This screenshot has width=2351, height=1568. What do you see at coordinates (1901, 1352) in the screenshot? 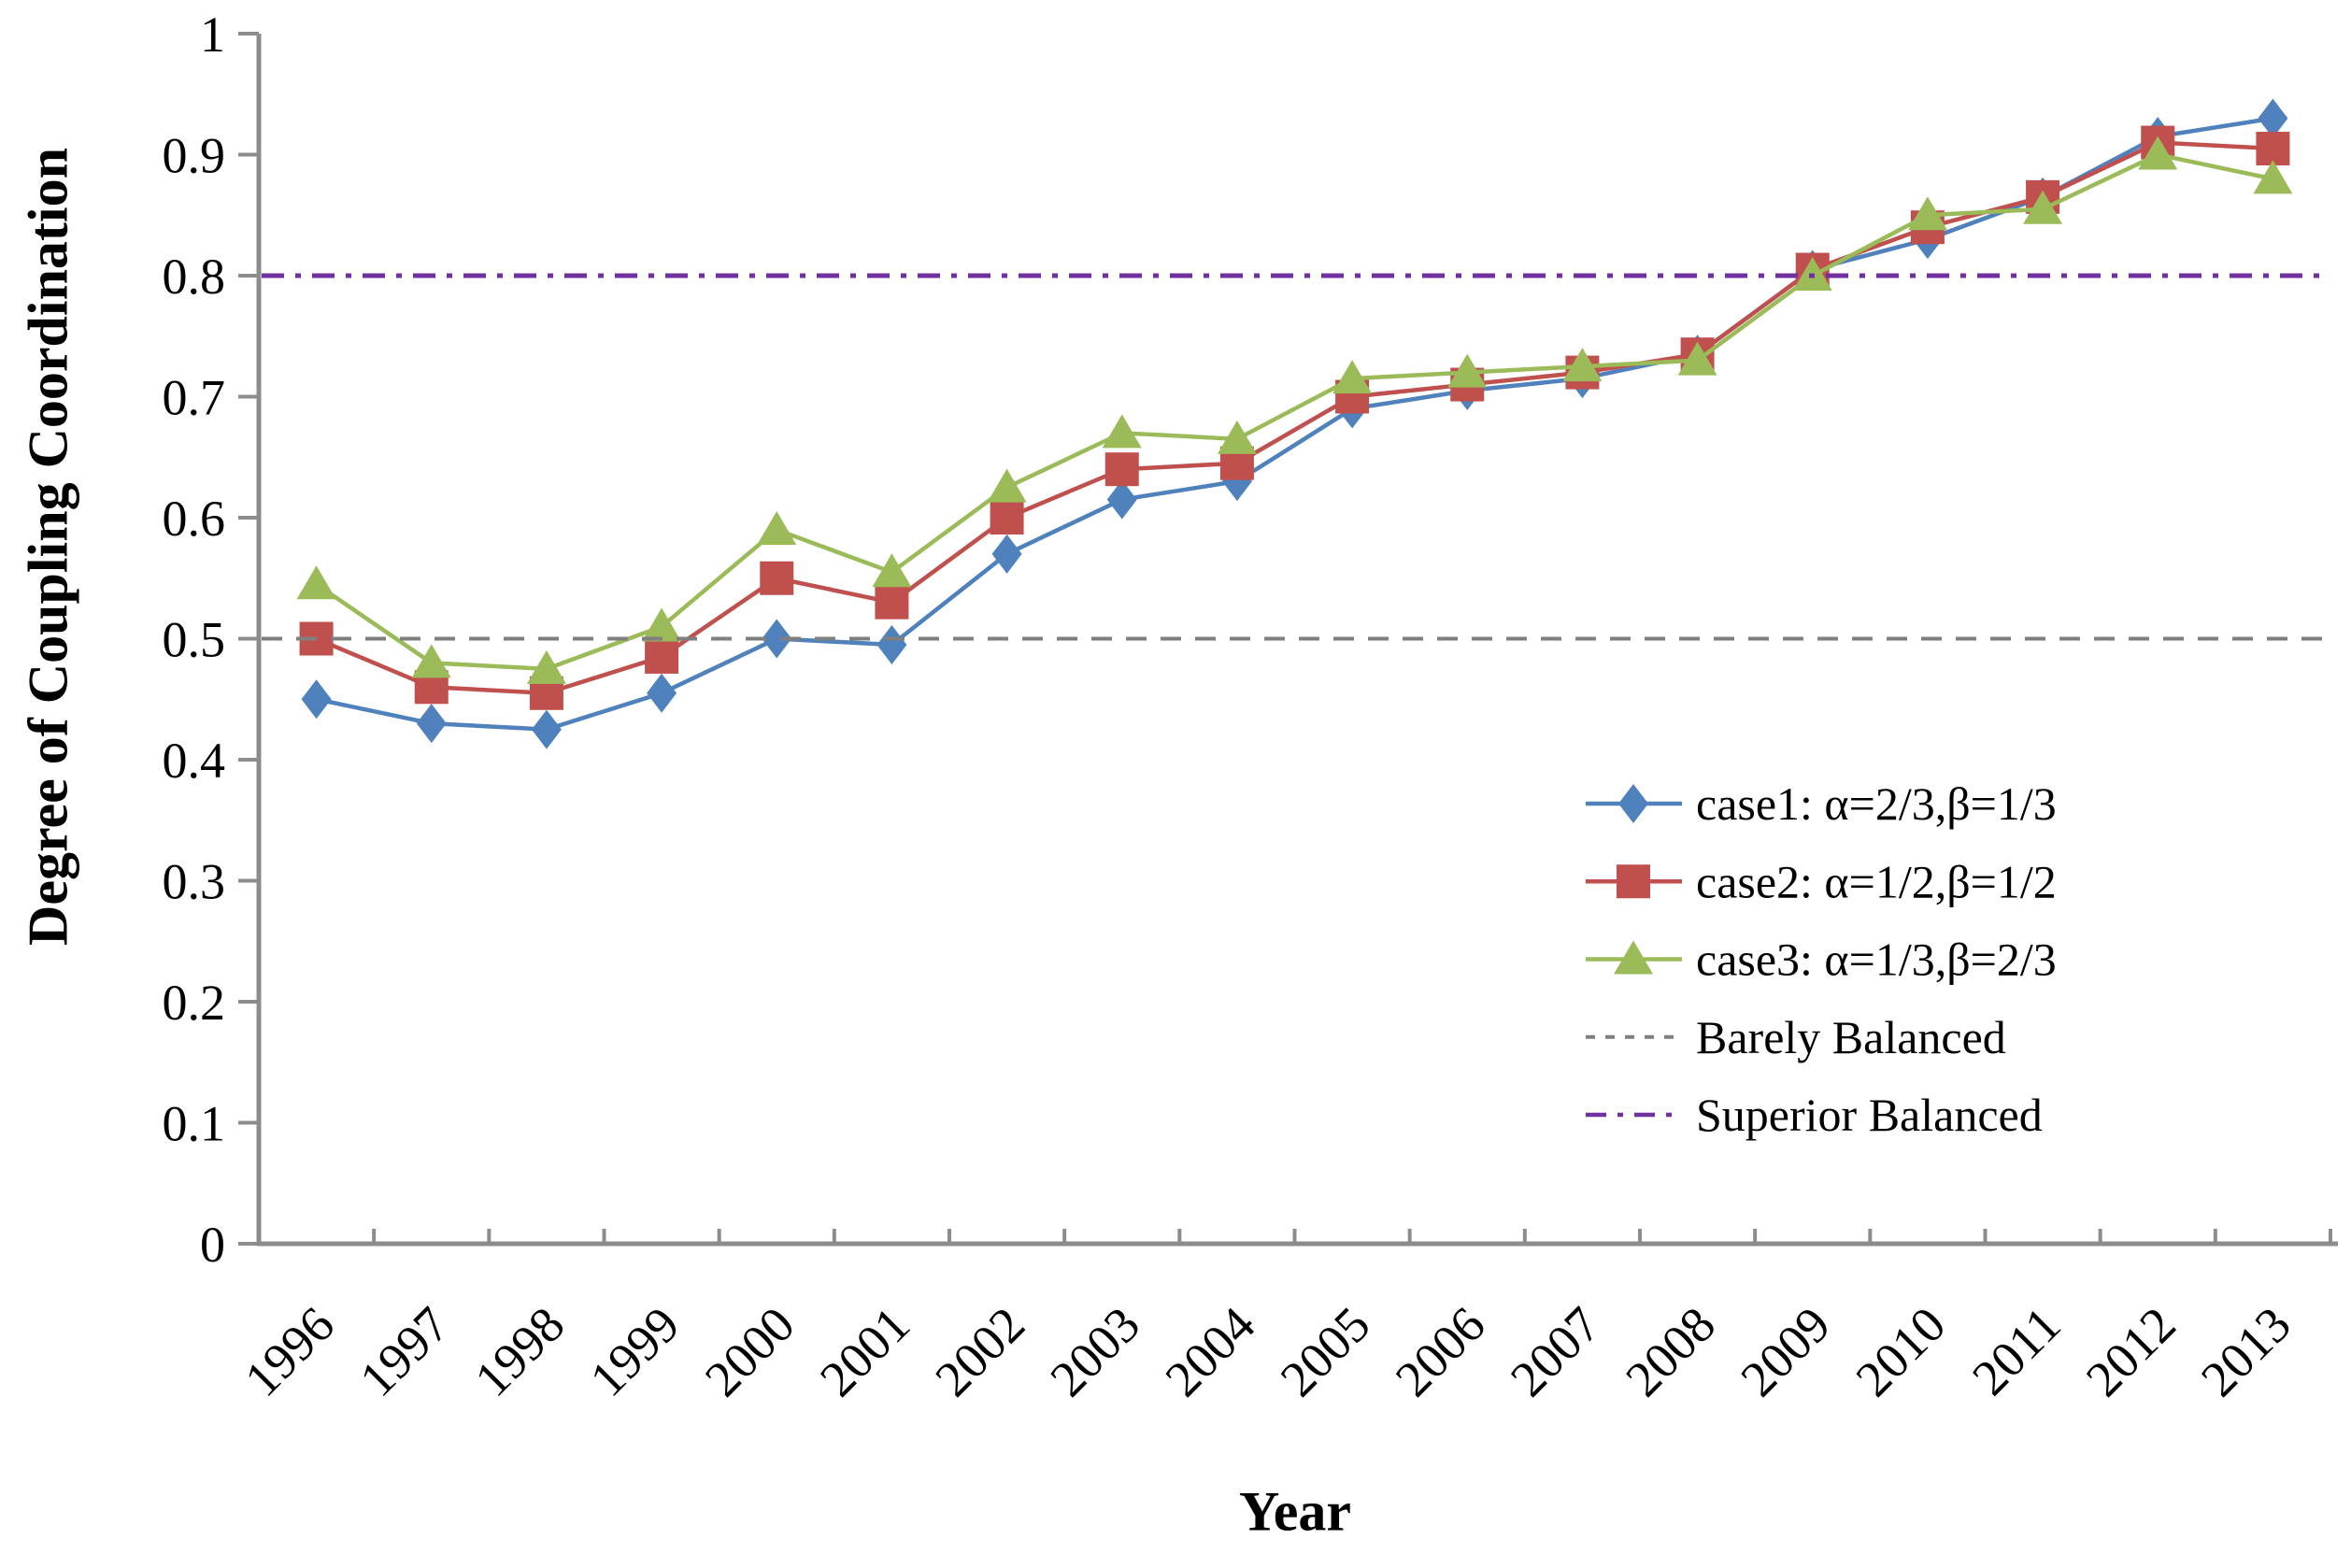
I see `x-tick-label: 2010` at bounding box center [1901, 1352].